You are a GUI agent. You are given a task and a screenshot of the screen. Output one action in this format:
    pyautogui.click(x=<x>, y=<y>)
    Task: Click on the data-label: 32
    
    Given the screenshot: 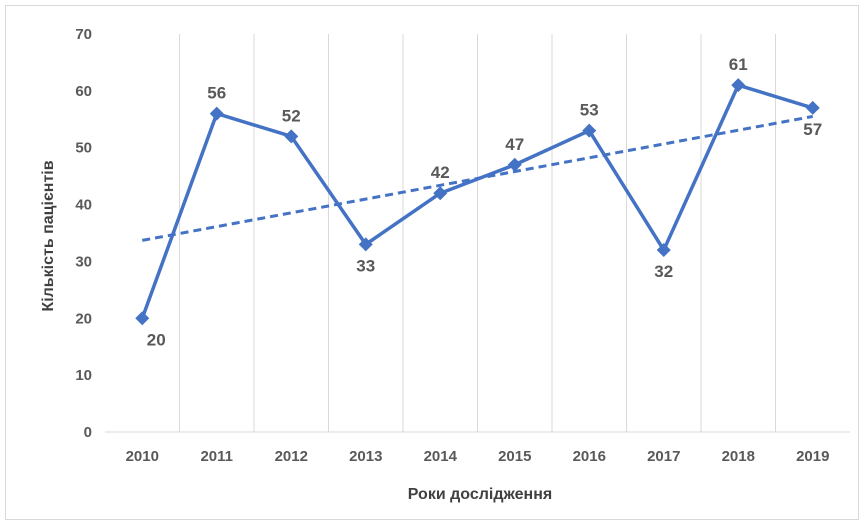 What is the action you would take?
    pyautogui.click(x=663, y=271)
    